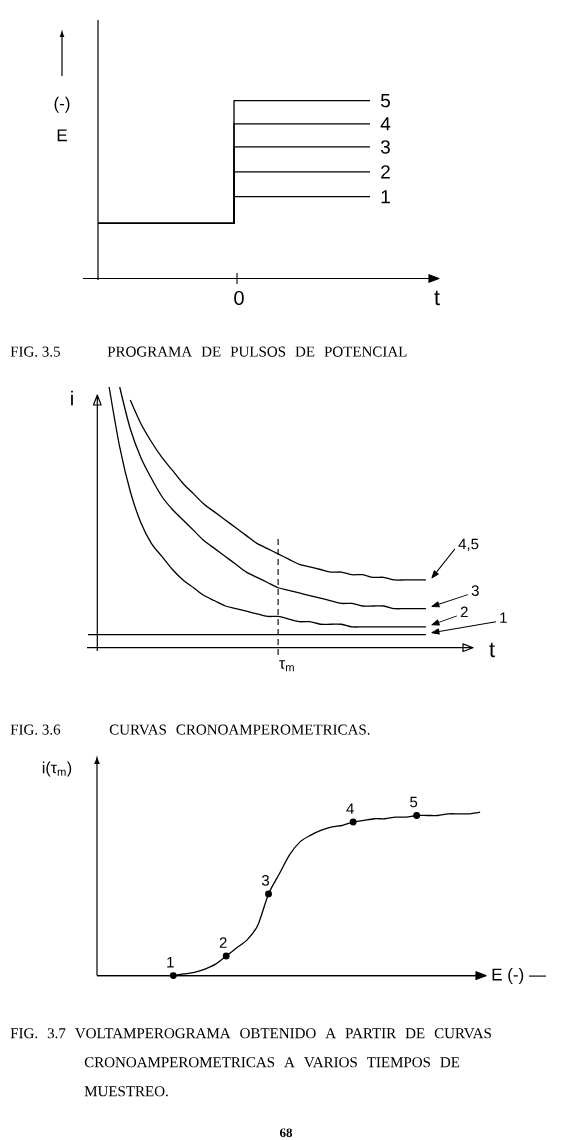 This screenshot has width=574, height=1140. What do you see at coordinates (286, 1133) in the screenshot?
I see `text: 68` at bounding box center [286, 1133].